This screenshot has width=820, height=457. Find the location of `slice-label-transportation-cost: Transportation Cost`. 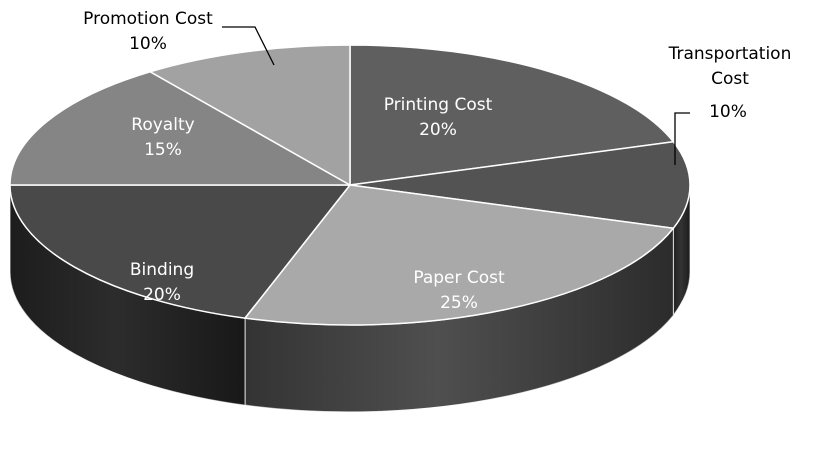

slice-label-transportation-cost: Transportation Cost is located at coordinates (730, 66).